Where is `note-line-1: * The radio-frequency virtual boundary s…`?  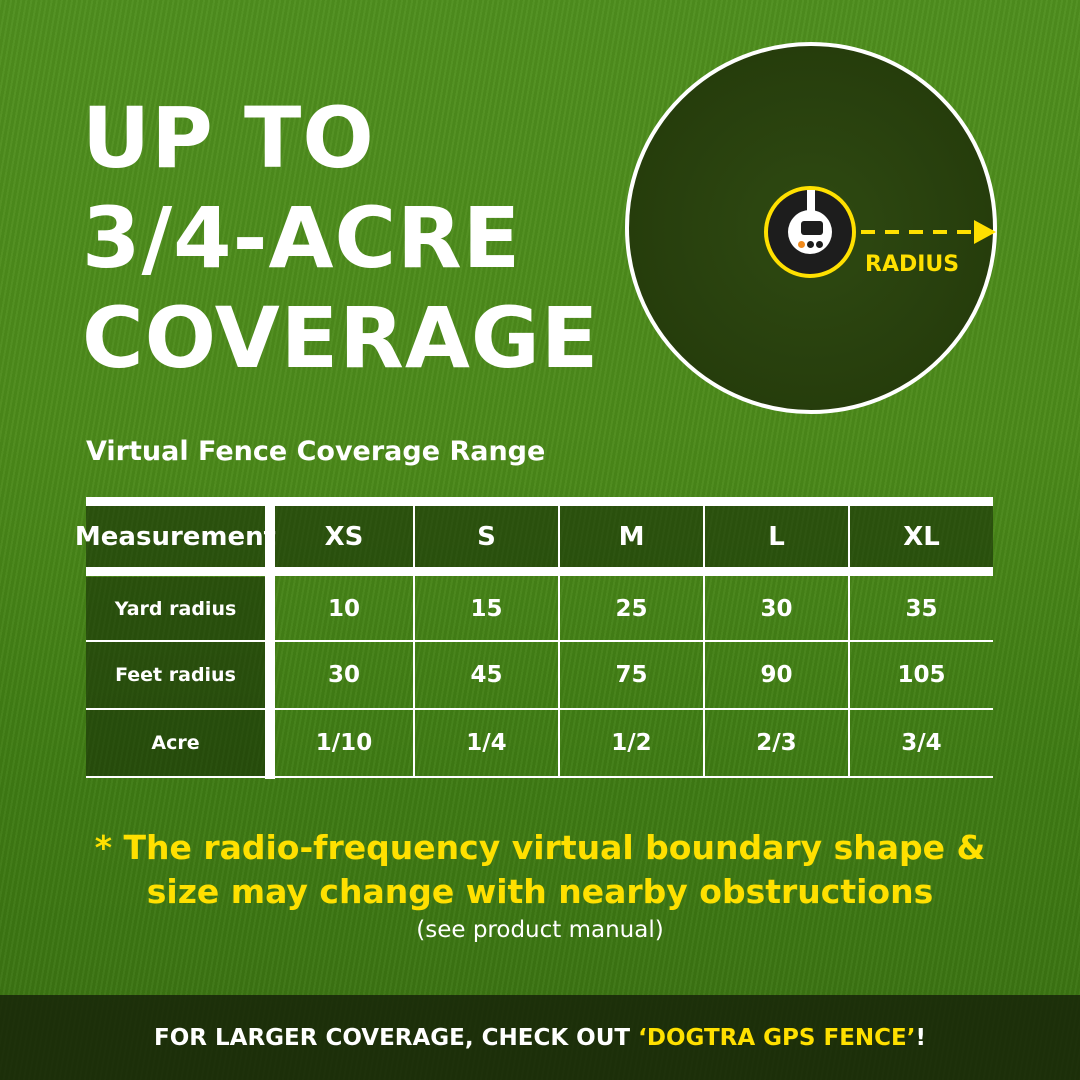 note-line-1: * The radio-frequency virtual boundary s… is located at coordinates (540, 847).